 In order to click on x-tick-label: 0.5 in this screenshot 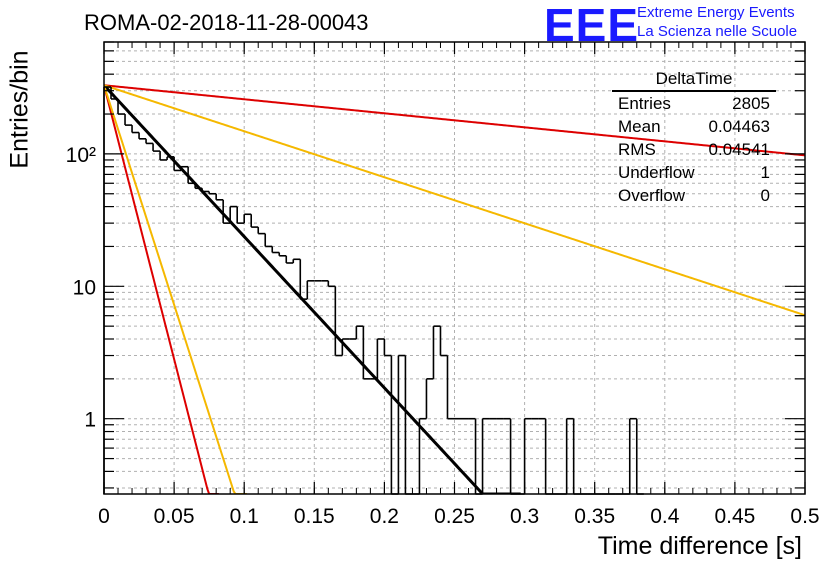, I will do `click(804, 516)`.